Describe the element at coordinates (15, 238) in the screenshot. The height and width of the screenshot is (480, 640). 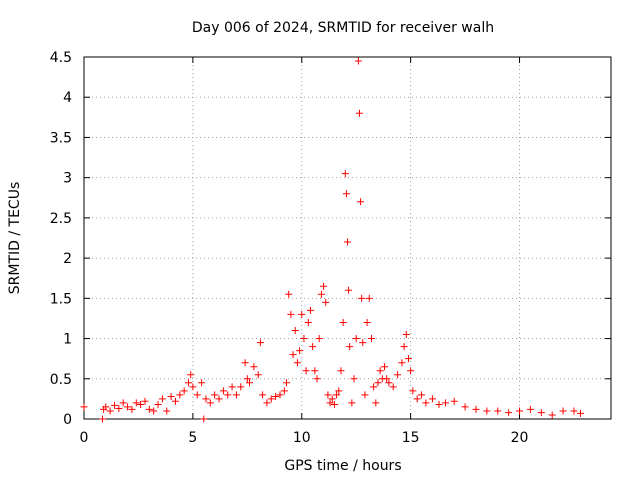
I see `y-axis-title: SRMTID / TECUs` at that location.